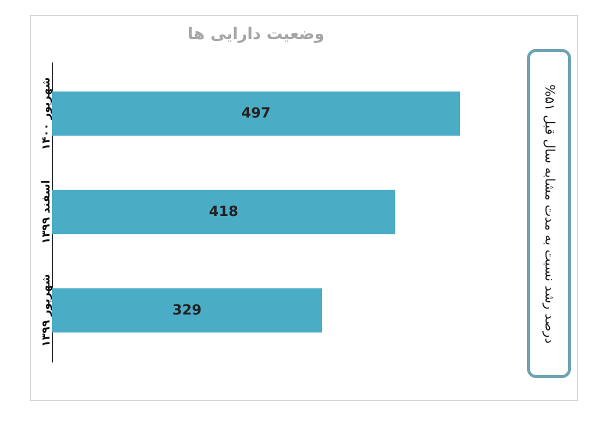 This screenshot has width=595, height=430. Describe the element at coordinates (46, 212) in the screenshot. I see `y-tick-label: اسفند ۱۳۹۹` at that location.